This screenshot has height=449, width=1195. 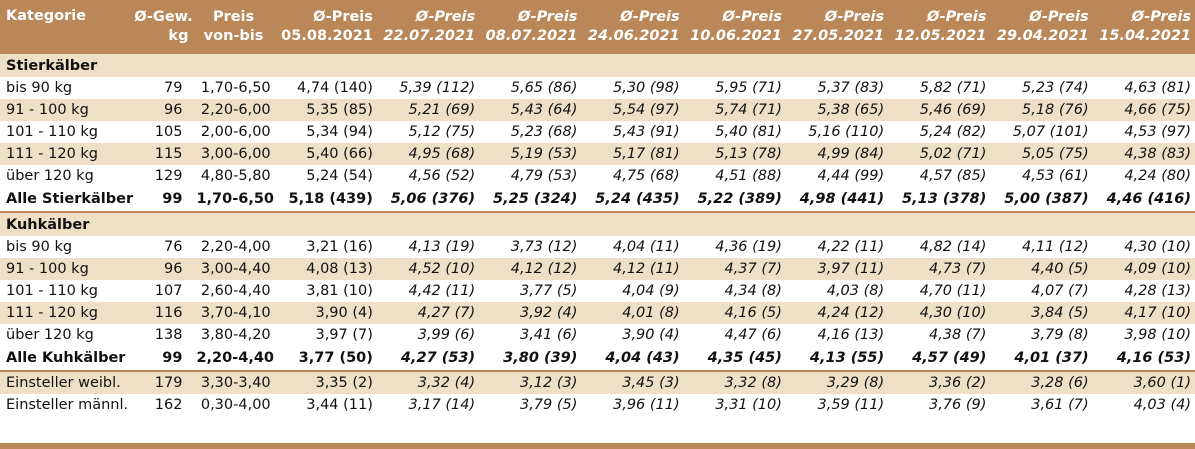 I want to click on section-header-row: Kuhkälber, so click(x=597, y=224).